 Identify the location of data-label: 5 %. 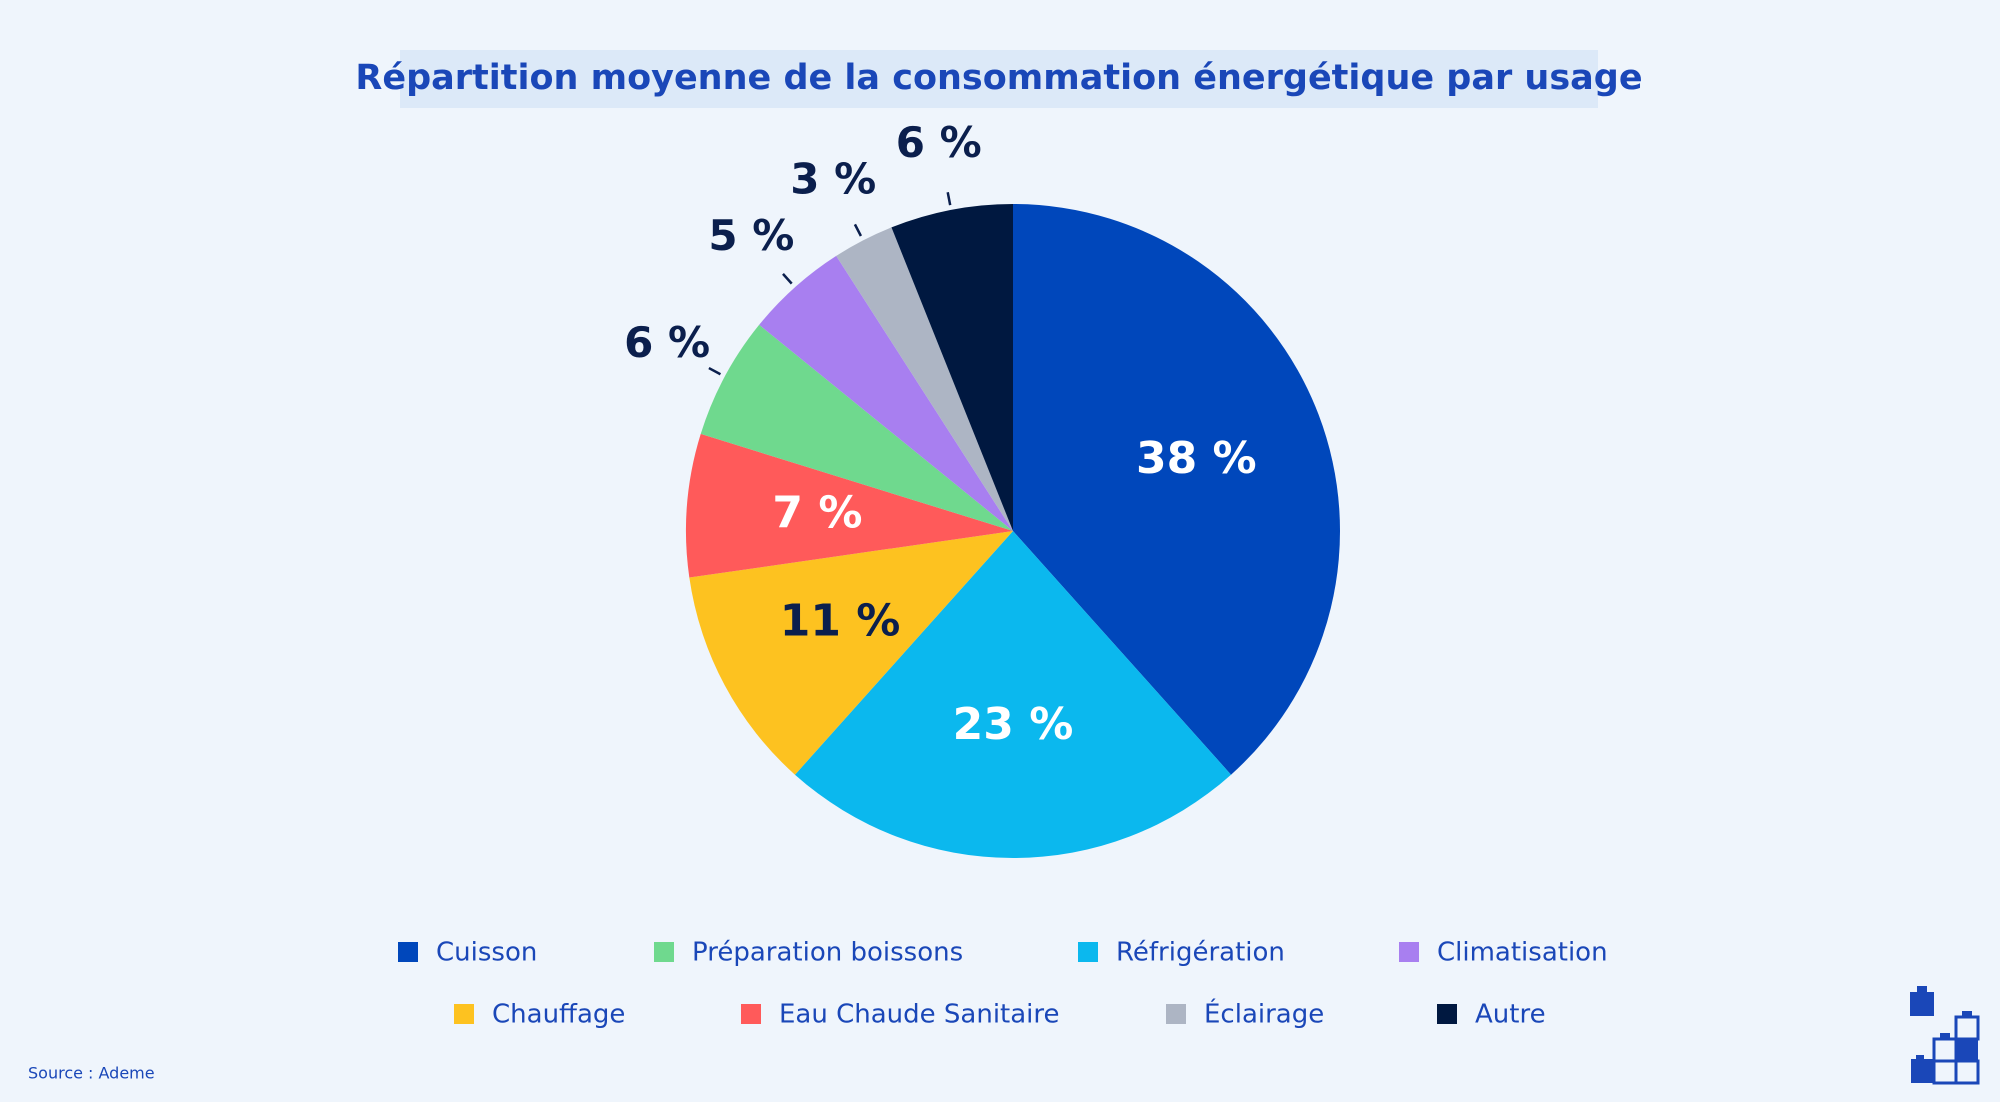
(751, 235).